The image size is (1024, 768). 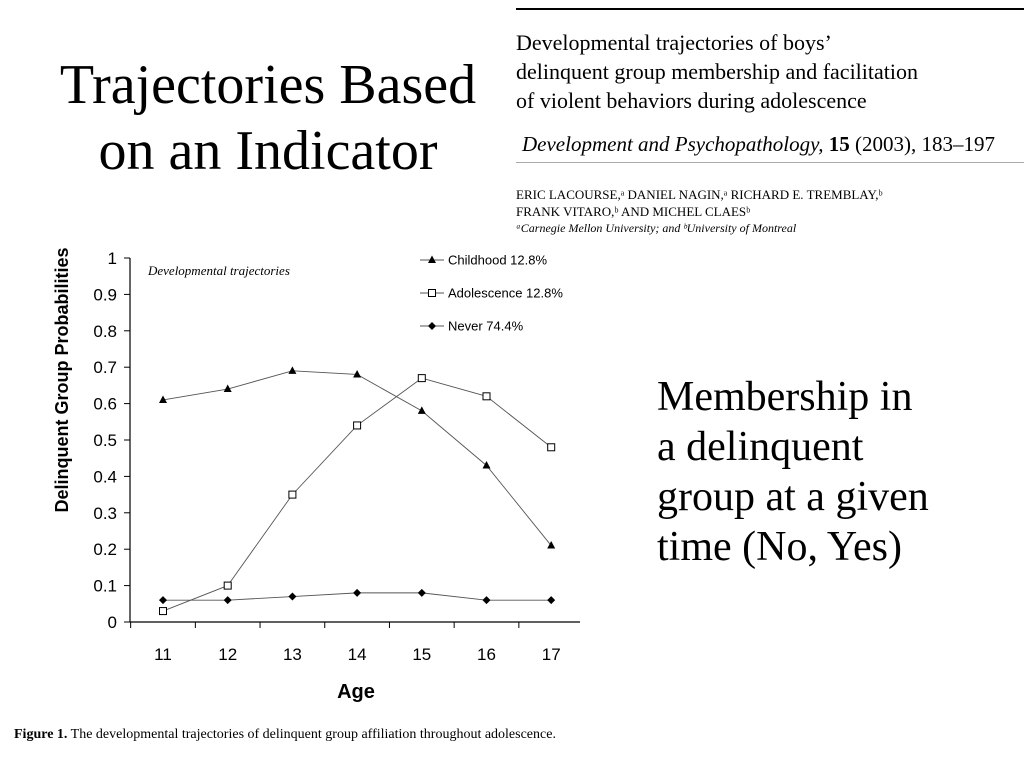 What do you see at coordinates (268, 85) in the screenshot?
I see `slide-title-line-1: Trajectories Based` at bounding box center [268, 85].